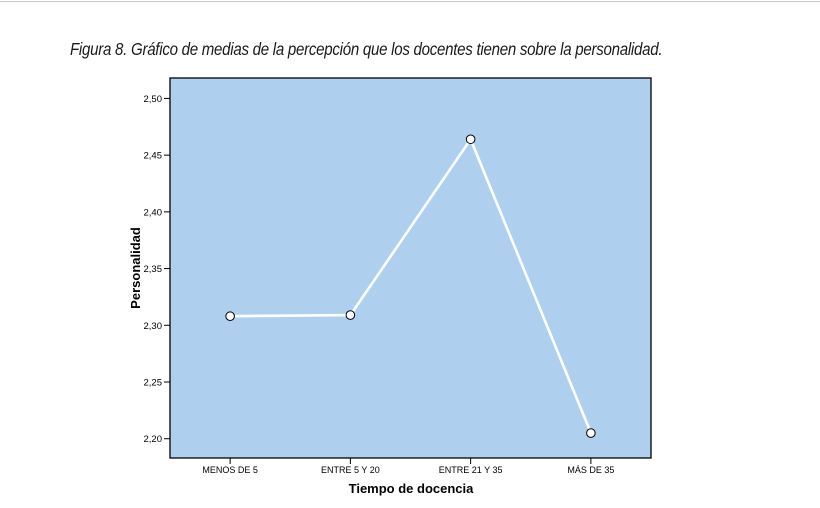  What do you see at coordinates (153, 212) in the screenshot?
I see `y-tick-label: 2,40` at bounding box center [153, 212].